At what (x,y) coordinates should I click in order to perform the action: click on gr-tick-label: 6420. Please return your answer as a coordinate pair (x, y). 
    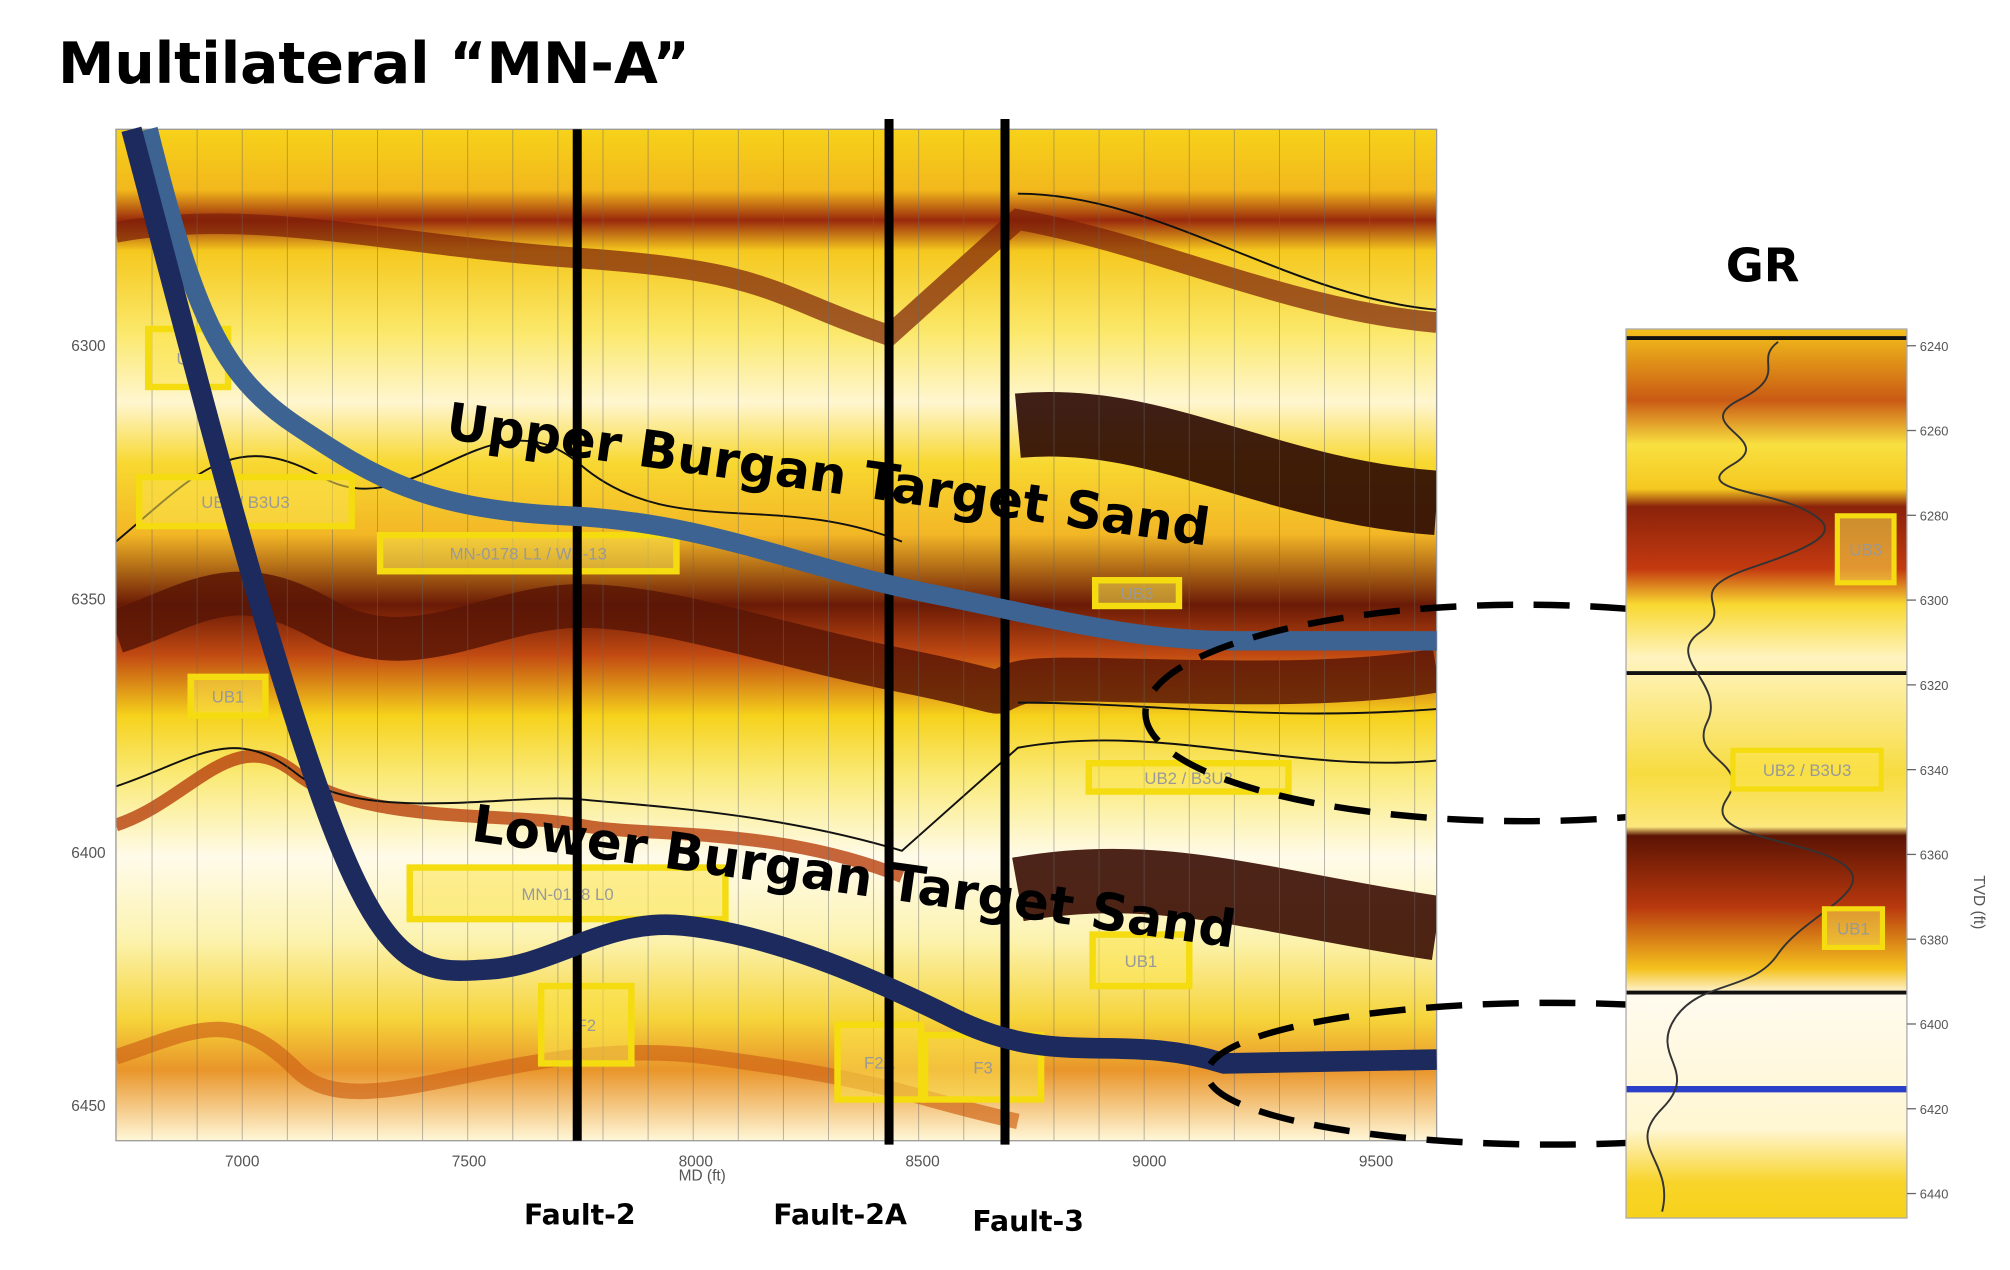
    Looking at the image, I should click on (1934, 1109).